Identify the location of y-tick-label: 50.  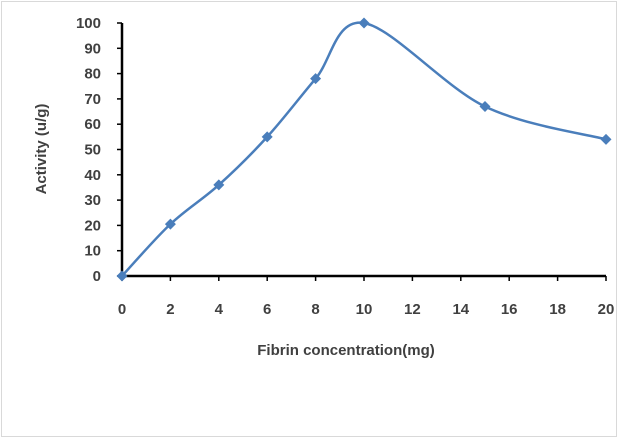
(92, 150).